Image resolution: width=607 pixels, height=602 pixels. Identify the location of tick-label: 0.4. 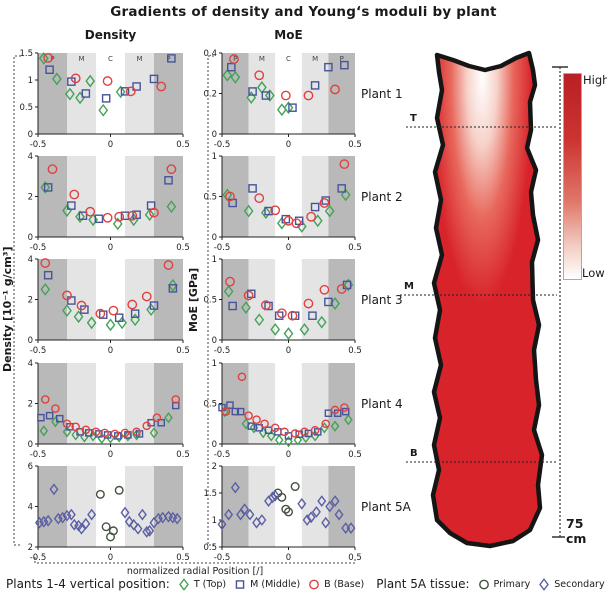
(210, 54).